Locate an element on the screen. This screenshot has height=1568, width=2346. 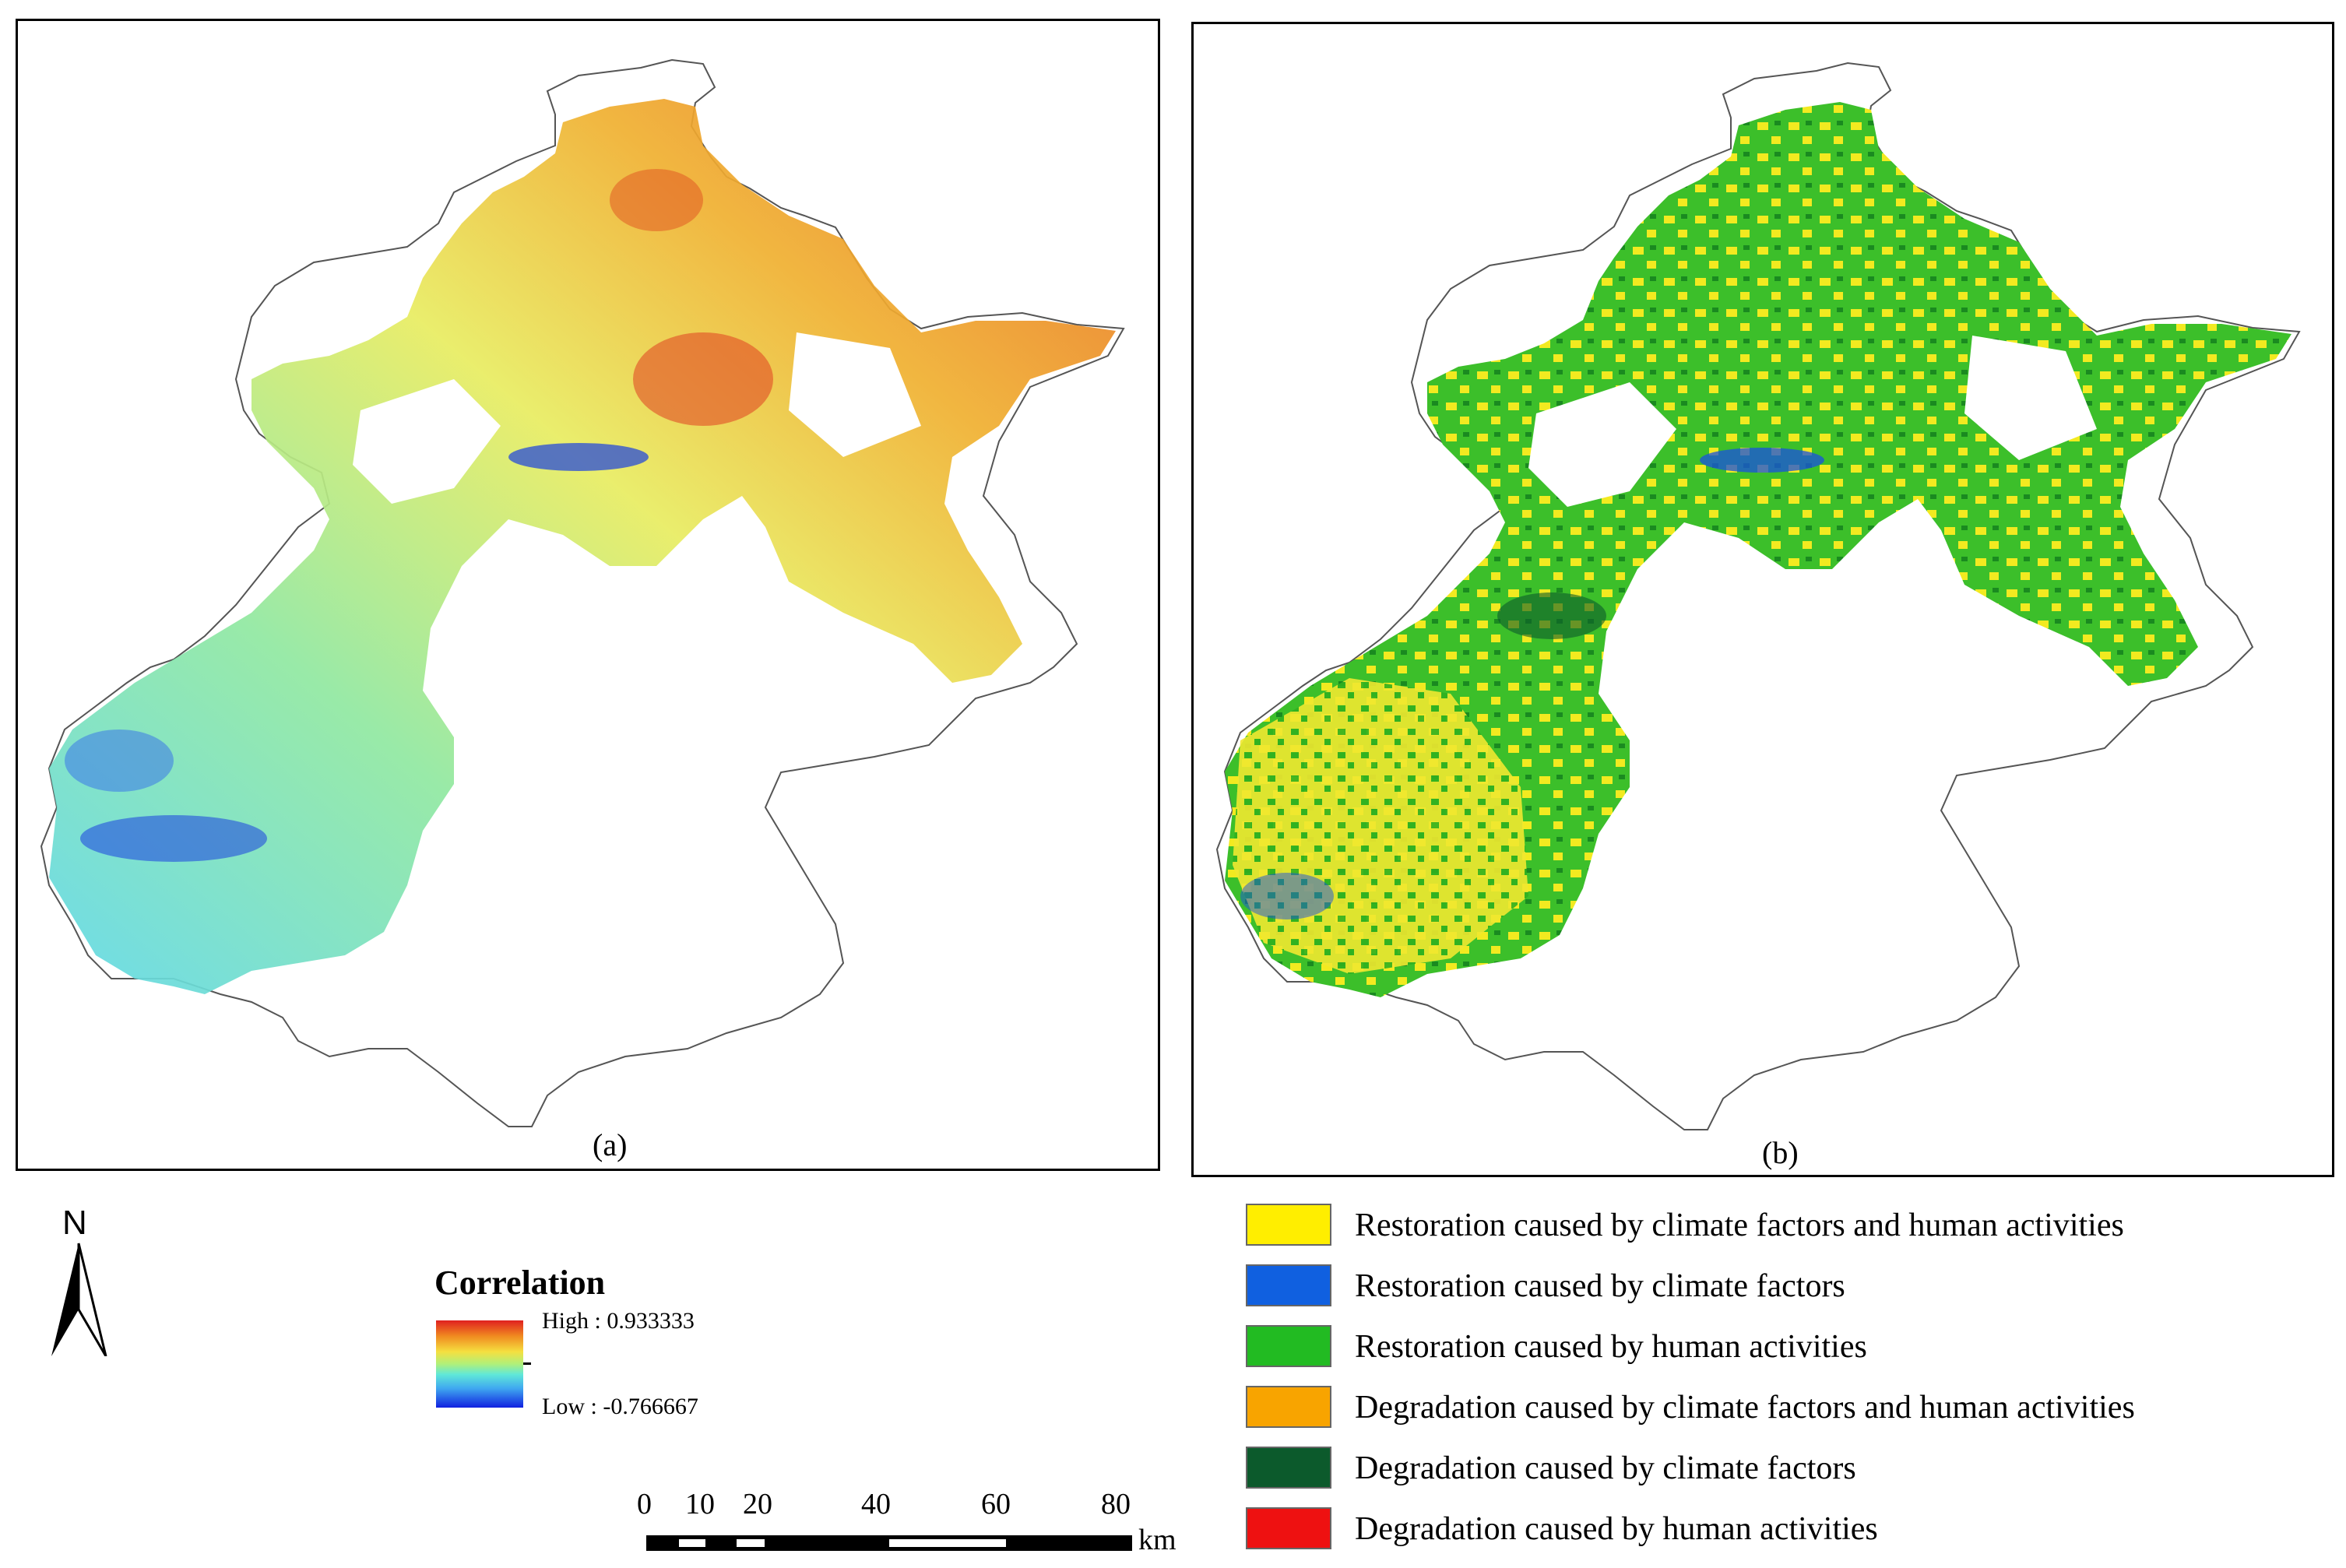
scale-tick-label: 10 is located at coordinates (700, 1504).